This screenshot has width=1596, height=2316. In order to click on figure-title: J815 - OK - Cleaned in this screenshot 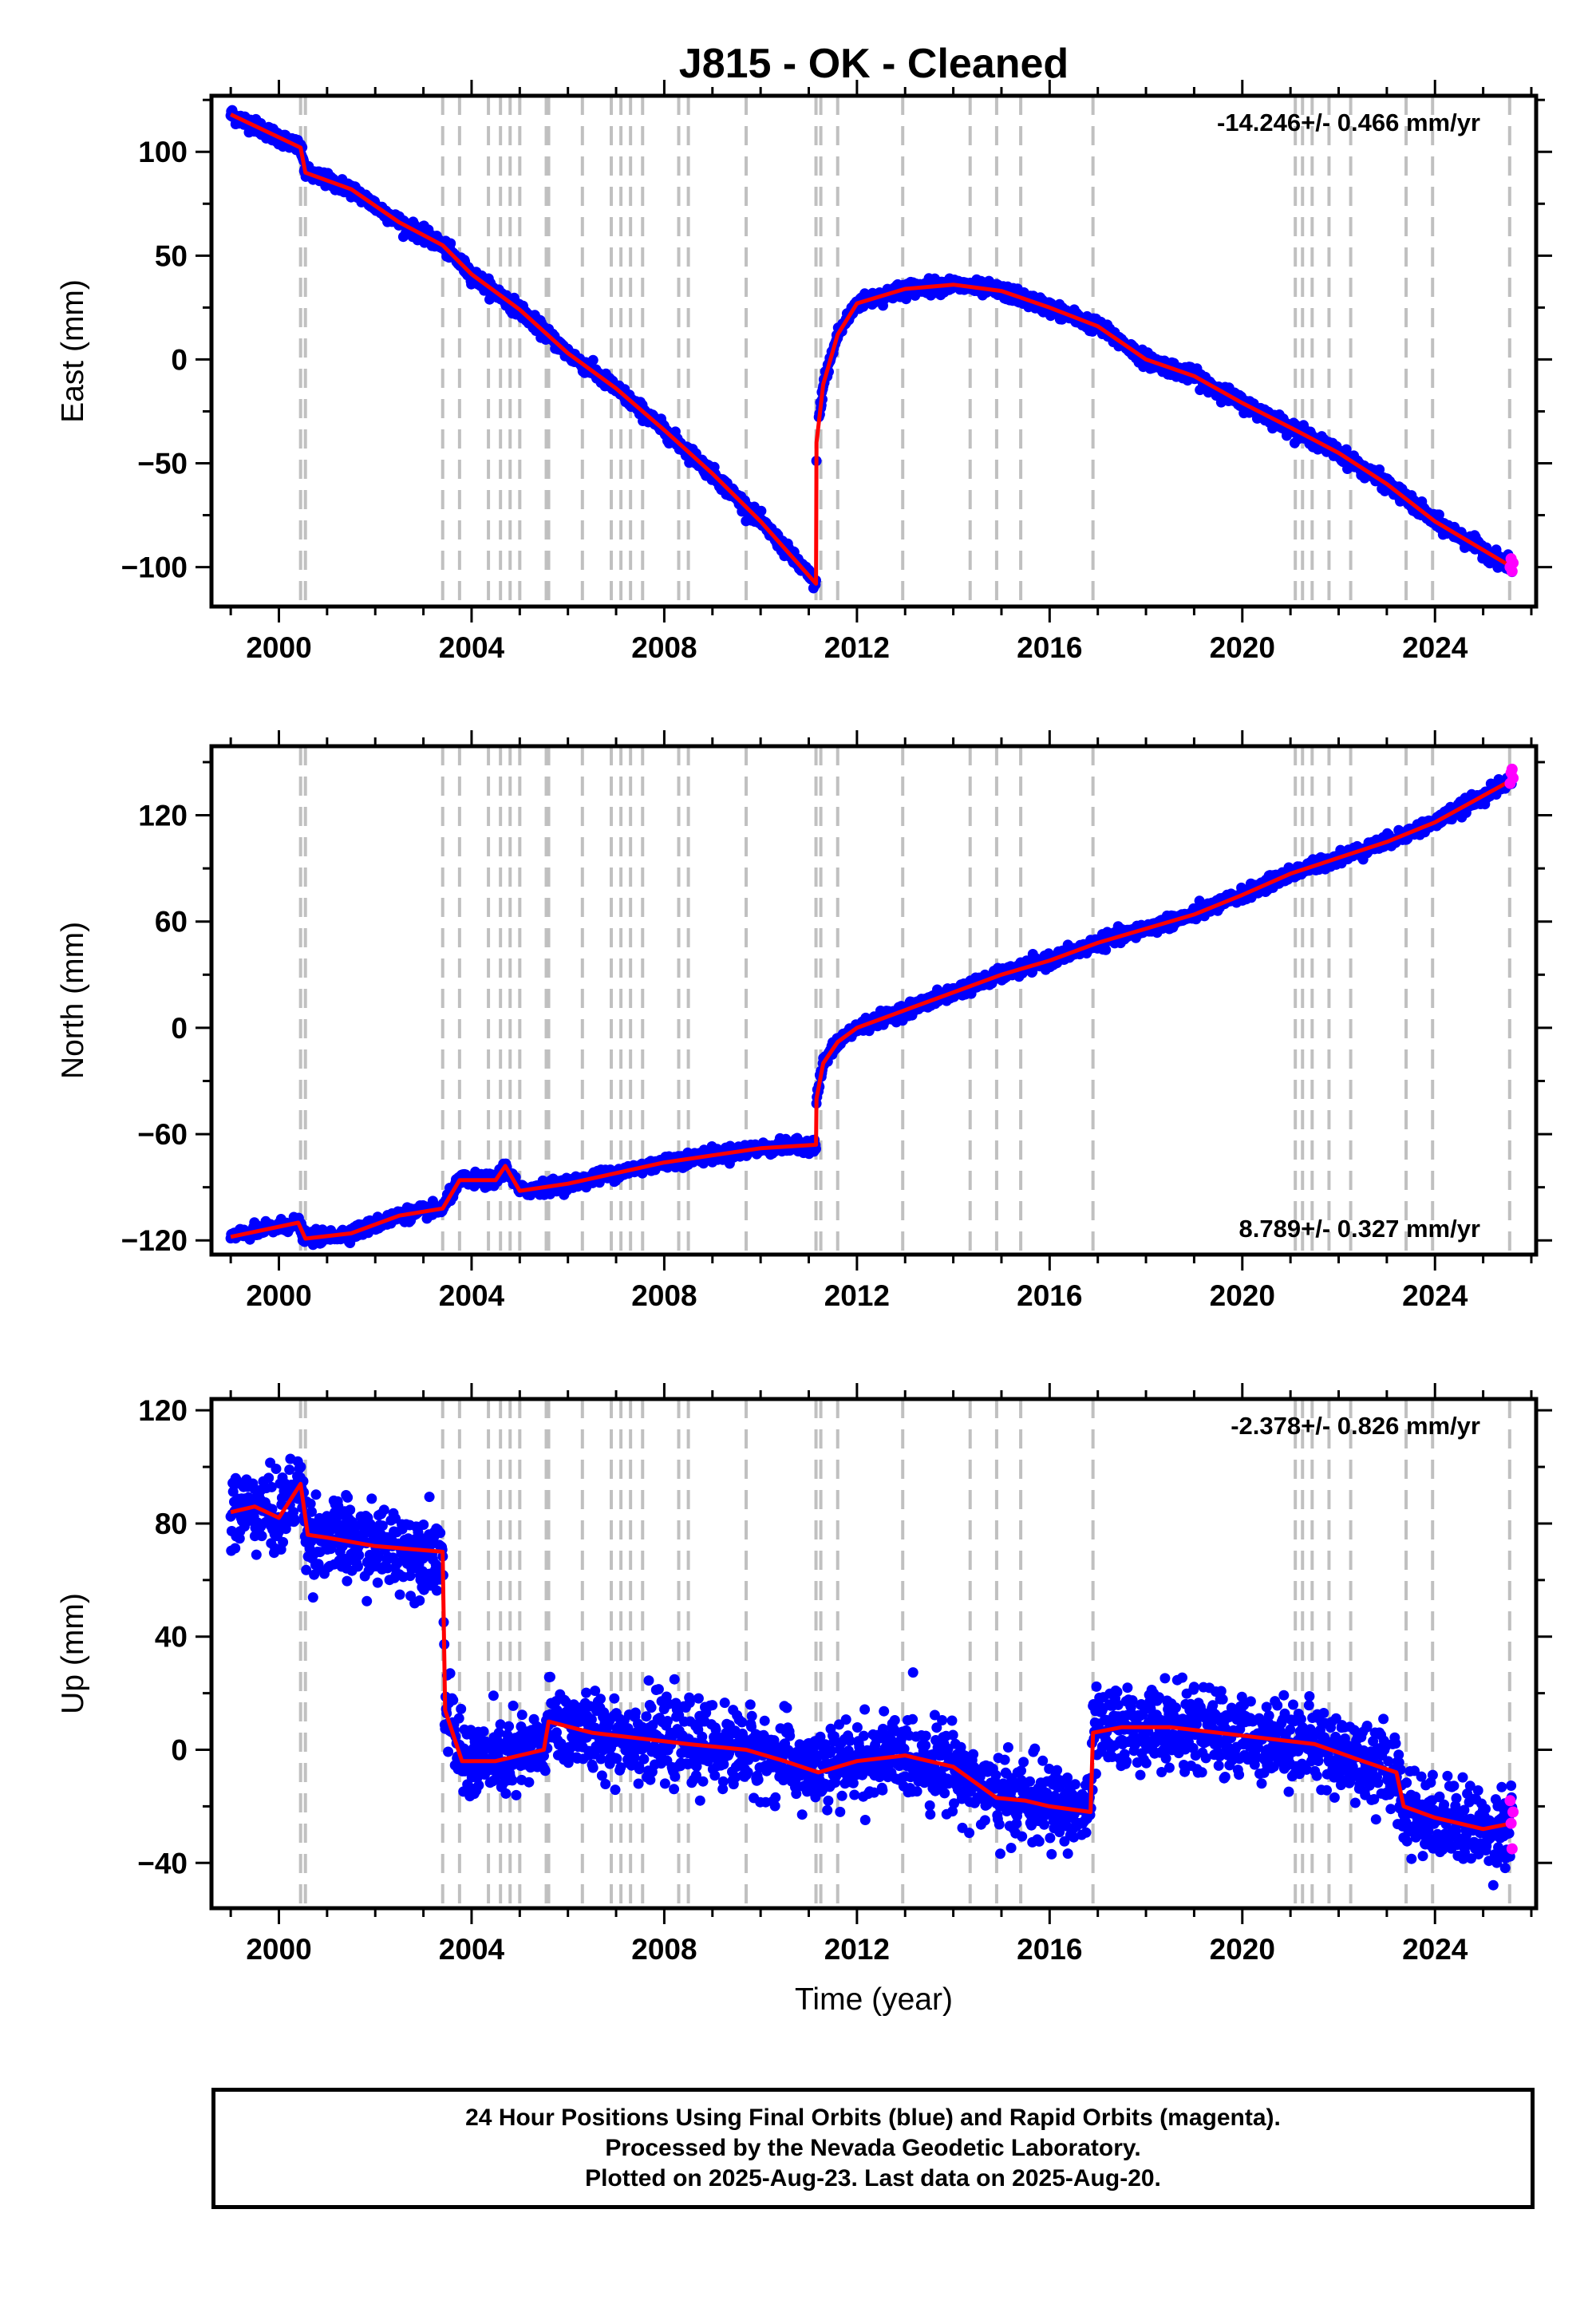, I will do `click(874, 64)`.